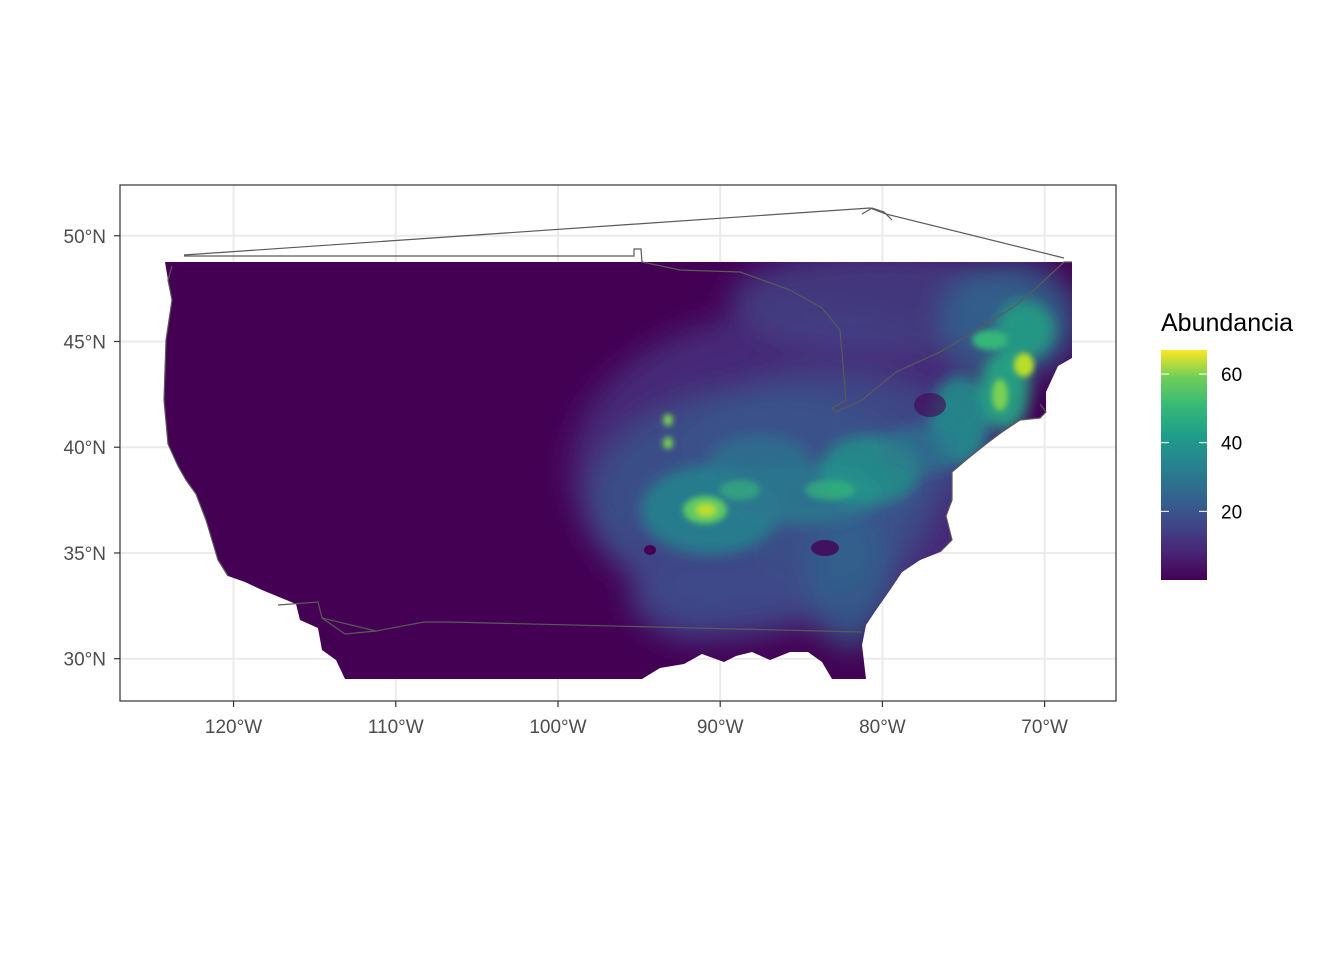 The height and width of the screenshot is (960, 1344). Describe the element at coordinates (624, 233) in the screenshot. I see `canada-hudson-line` at that location.